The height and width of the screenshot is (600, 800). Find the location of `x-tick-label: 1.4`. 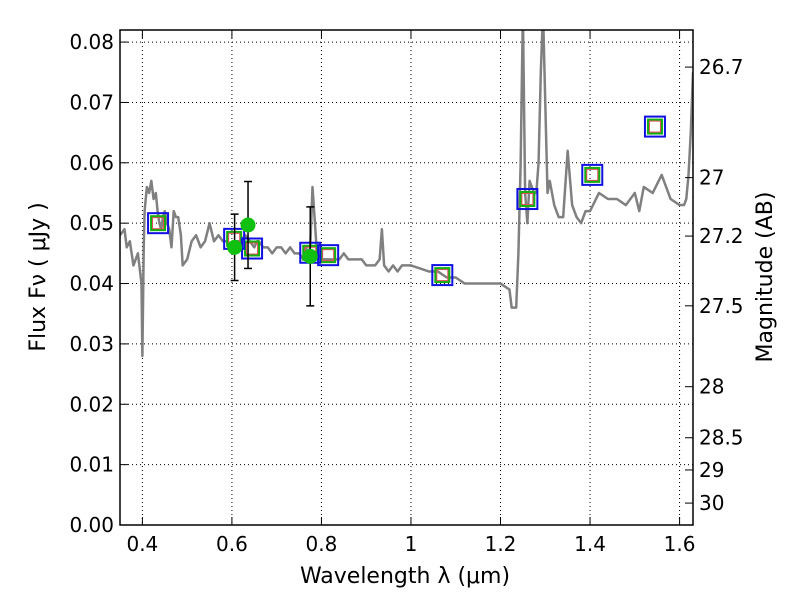

x-tick-label: 1.4 is located at coordinates (590, 544).